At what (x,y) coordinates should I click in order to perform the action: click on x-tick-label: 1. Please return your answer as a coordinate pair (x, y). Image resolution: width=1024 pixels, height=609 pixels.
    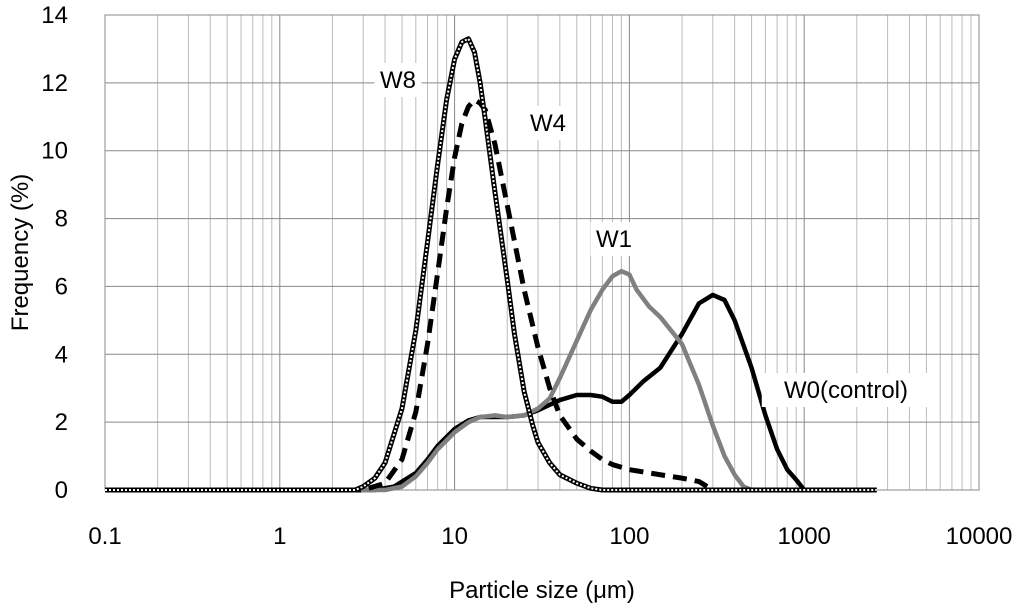
    Looking at the image, I should click on (279, 536).